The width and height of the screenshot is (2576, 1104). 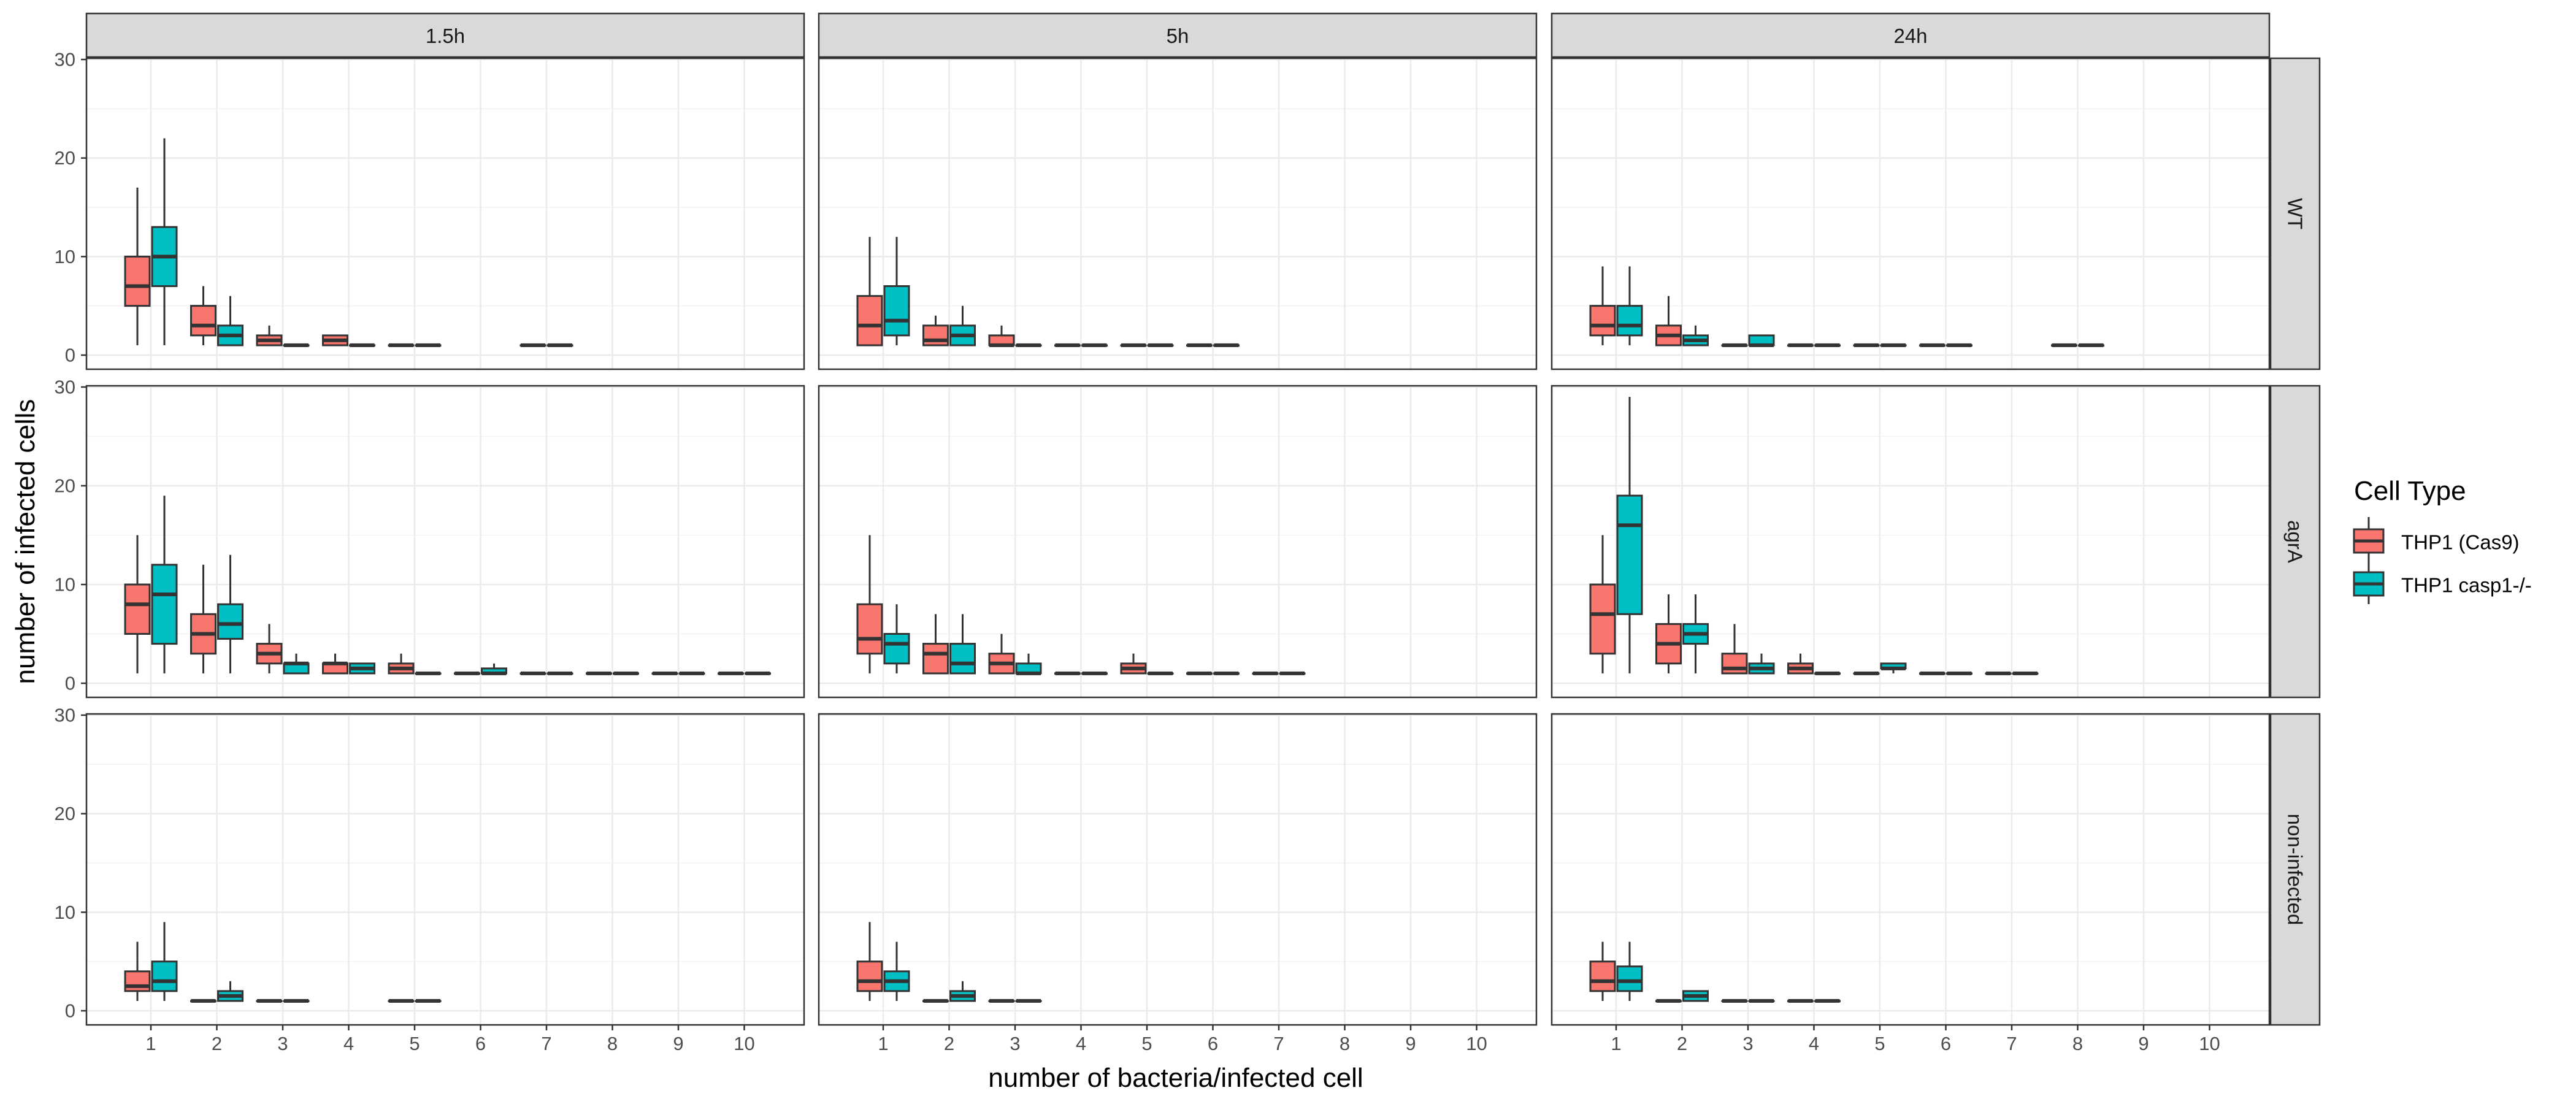 I want to click on strip-row-agra, so click(x=2295, y=542).